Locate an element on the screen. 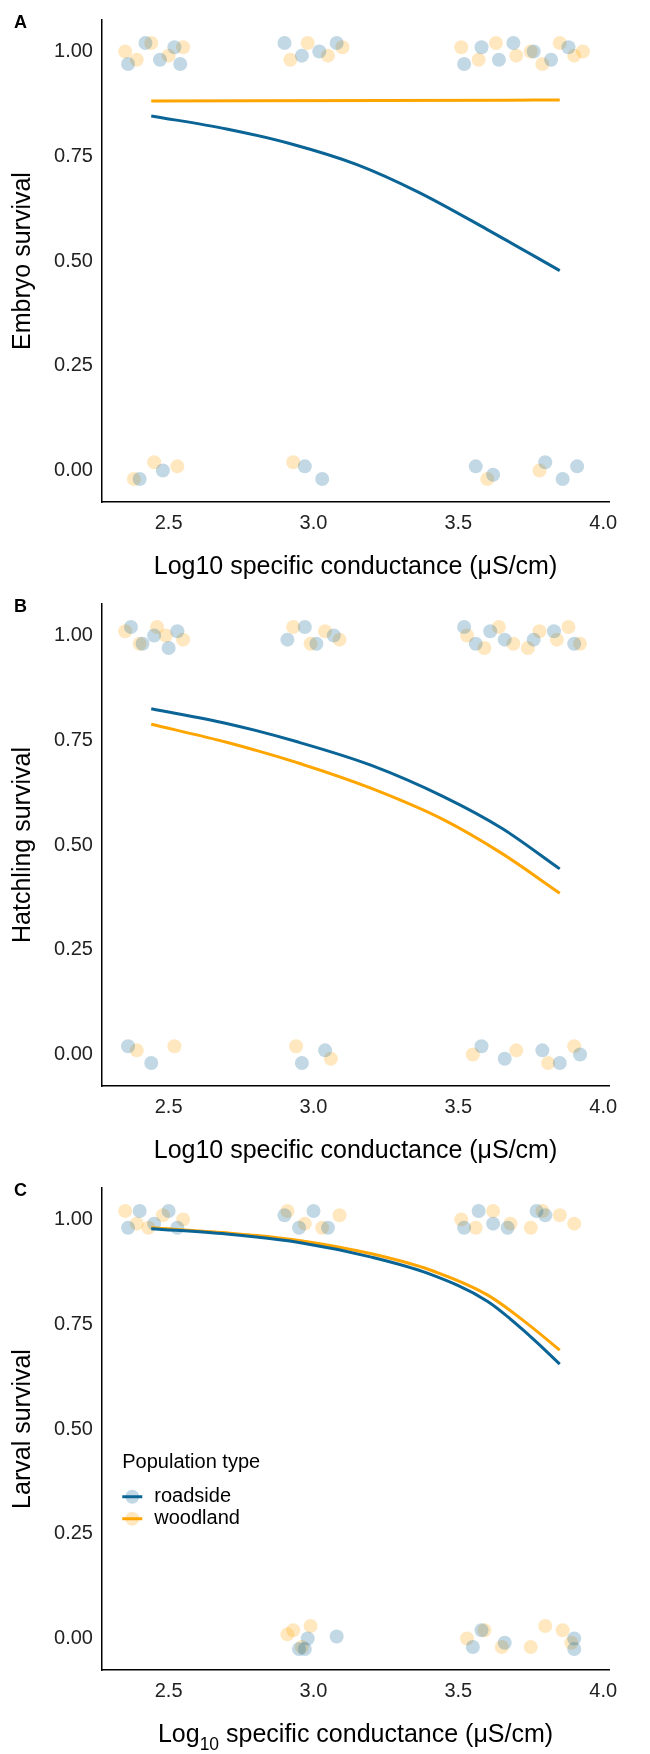  chart-title: A is located at coordinates (20, 21).